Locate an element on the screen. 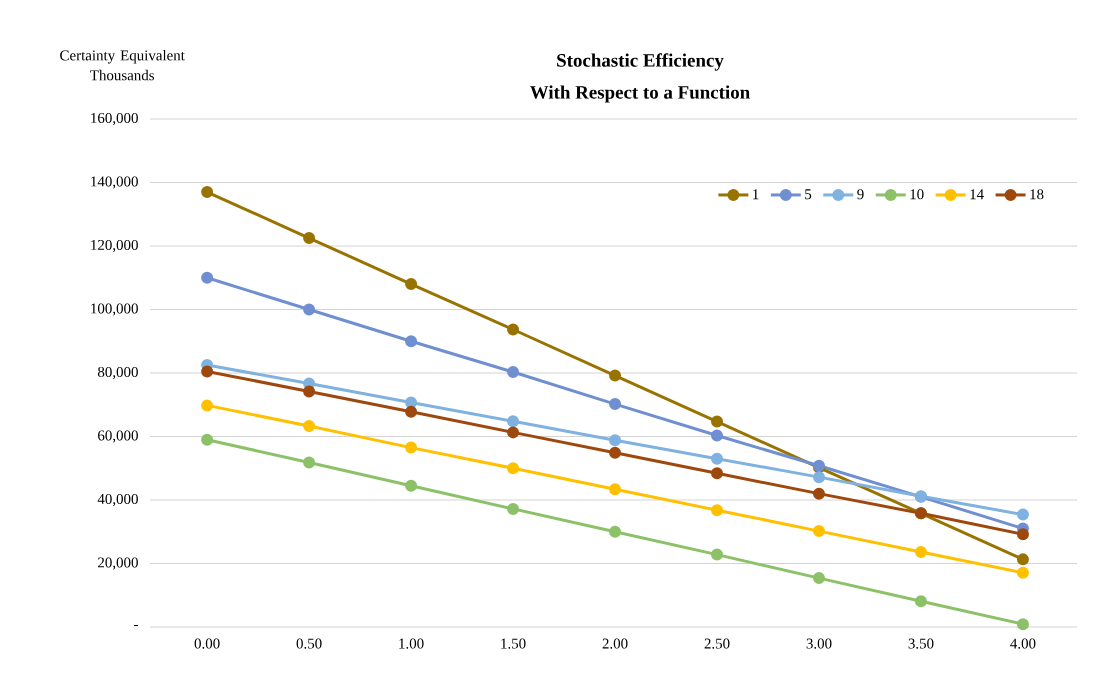  x-tick-label: 2.50 is located at coordinates (717, 643).